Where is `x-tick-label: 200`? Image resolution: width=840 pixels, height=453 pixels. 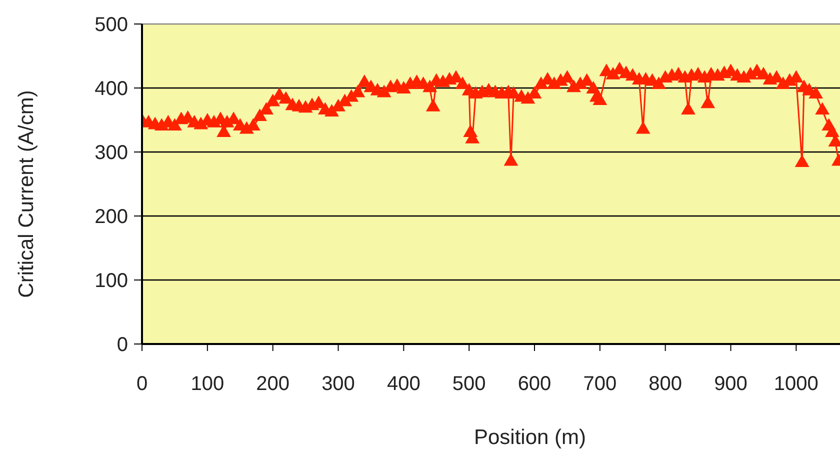
x-tick-label: 200 is located at coordinates (273, 384).